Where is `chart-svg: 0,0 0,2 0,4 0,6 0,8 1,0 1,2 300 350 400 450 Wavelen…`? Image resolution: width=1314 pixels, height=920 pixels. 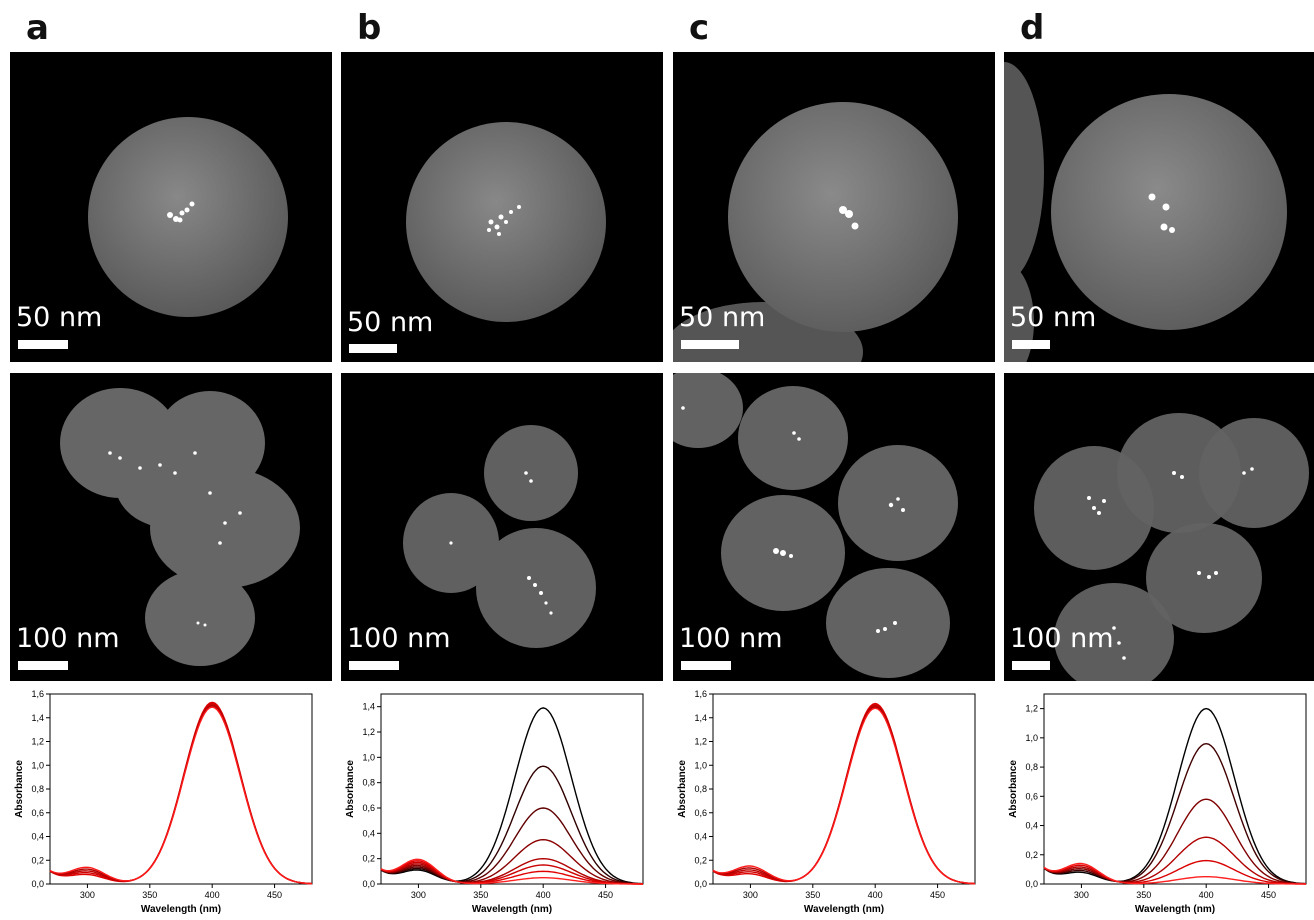
chart-svg: 0,0 0,2 0,4 0,6 0,8 1,0 1,2 300 350 400 450 Wavelen… is located at coordinates (1157, 804).